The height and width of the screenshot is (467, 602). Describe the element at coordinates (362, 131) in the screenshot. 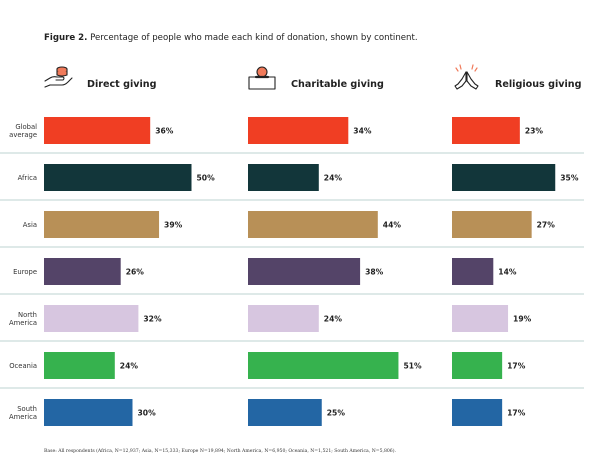

I see `bar-value-label: 34%` at that location.